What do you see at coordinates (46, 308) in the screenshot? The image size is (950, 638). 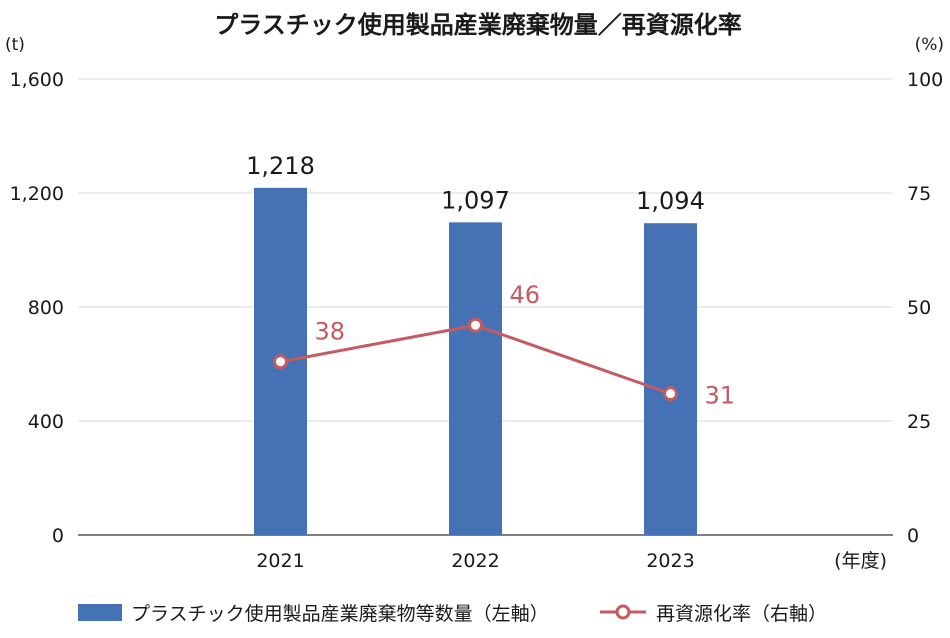 I see `left-tick-label: 800` at bounding box center [46, 308].